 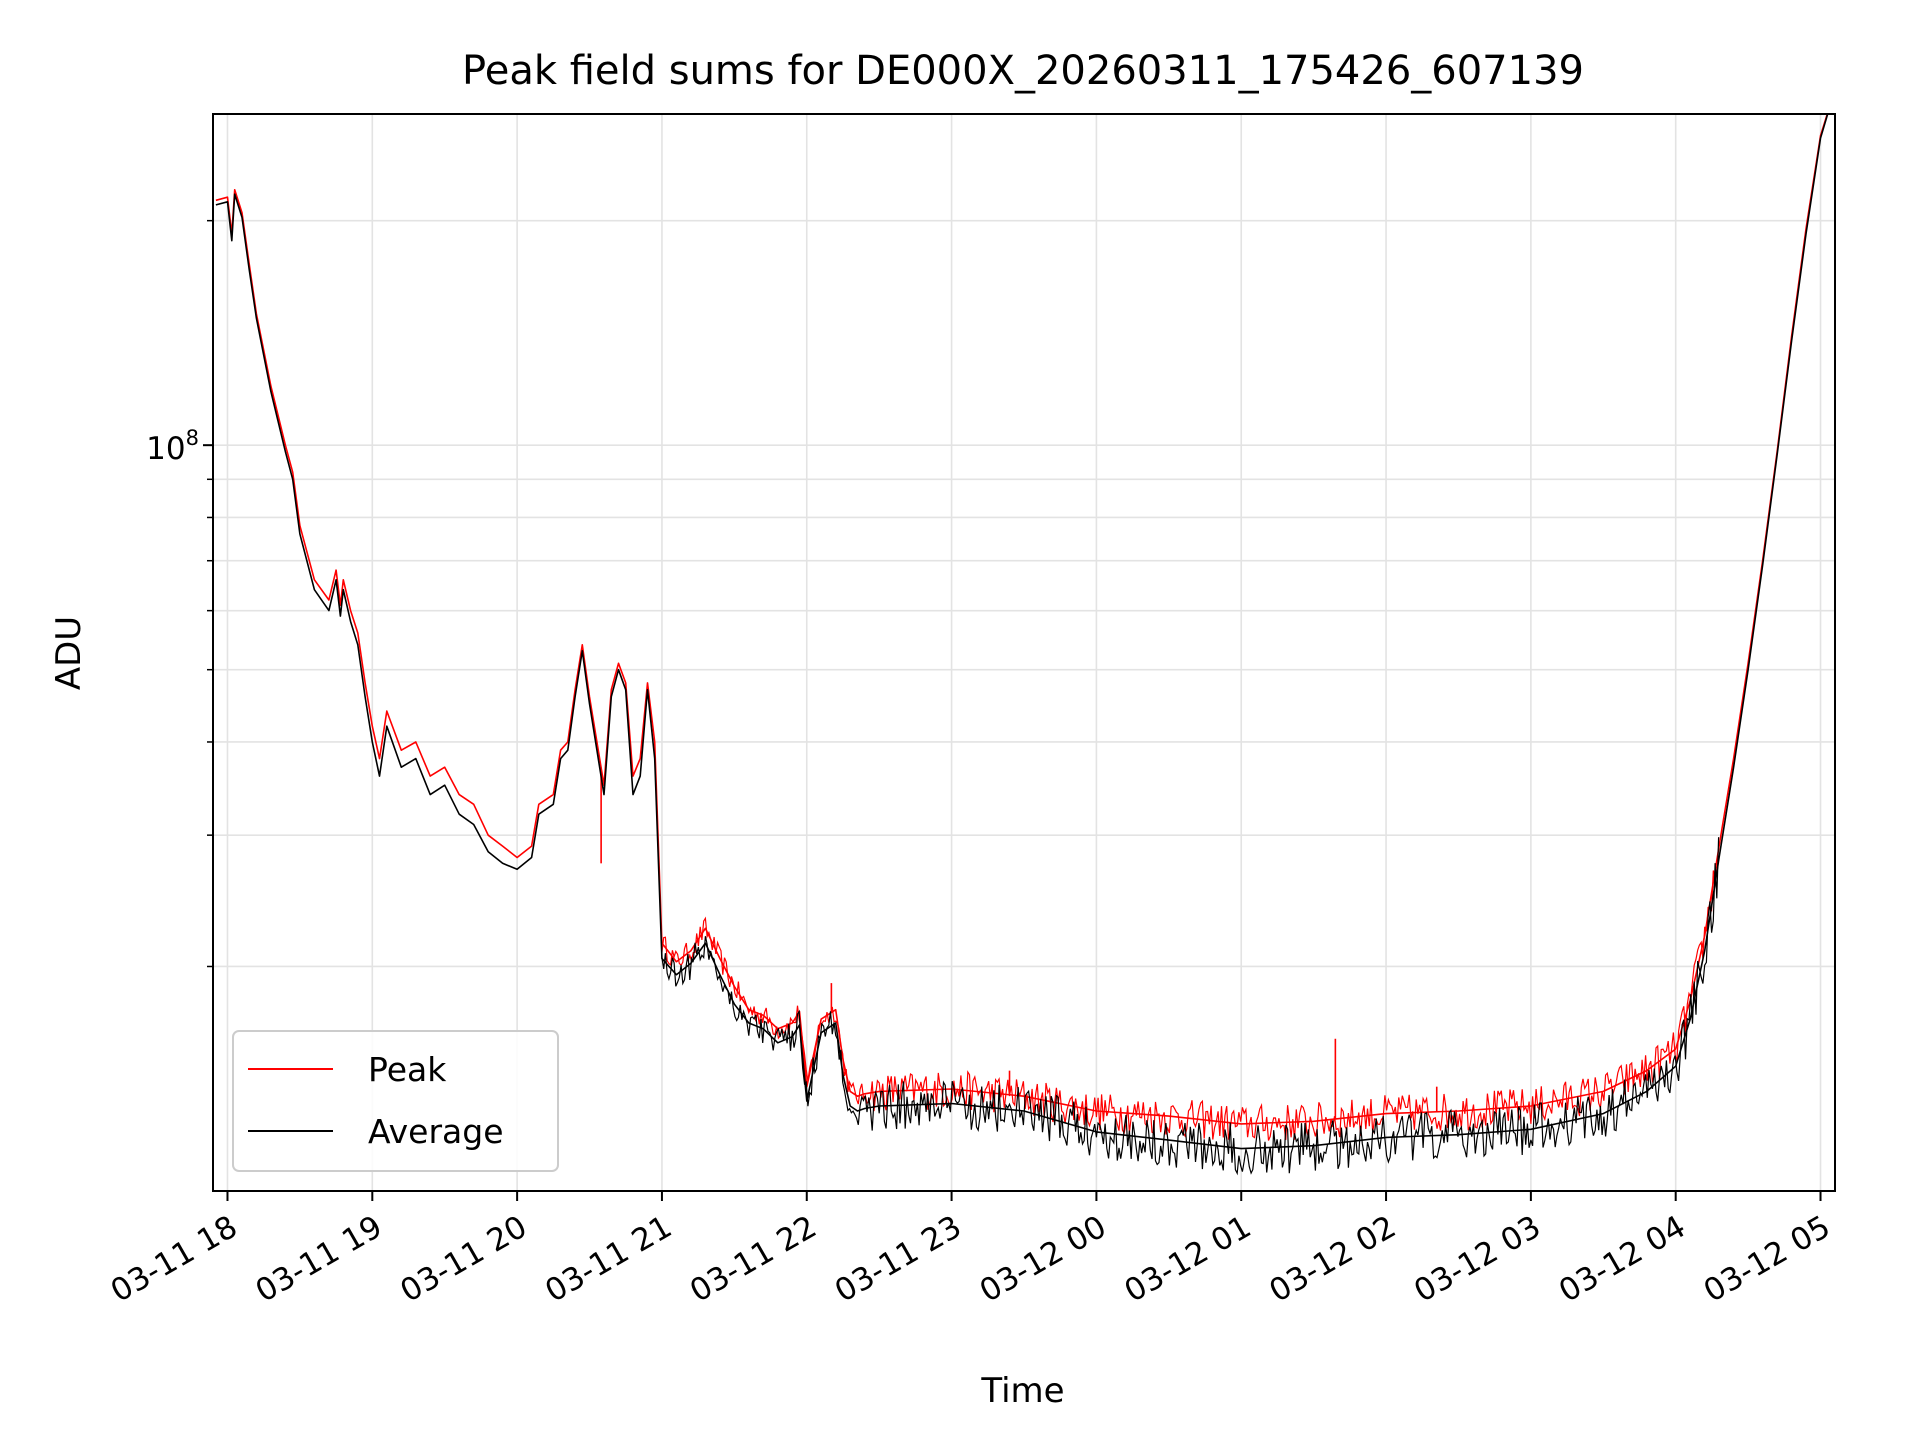 What do you see at coordinates (165, 449) in the screenshot?
I see `y-tick-base: 10` at bounding box center [165, 449].